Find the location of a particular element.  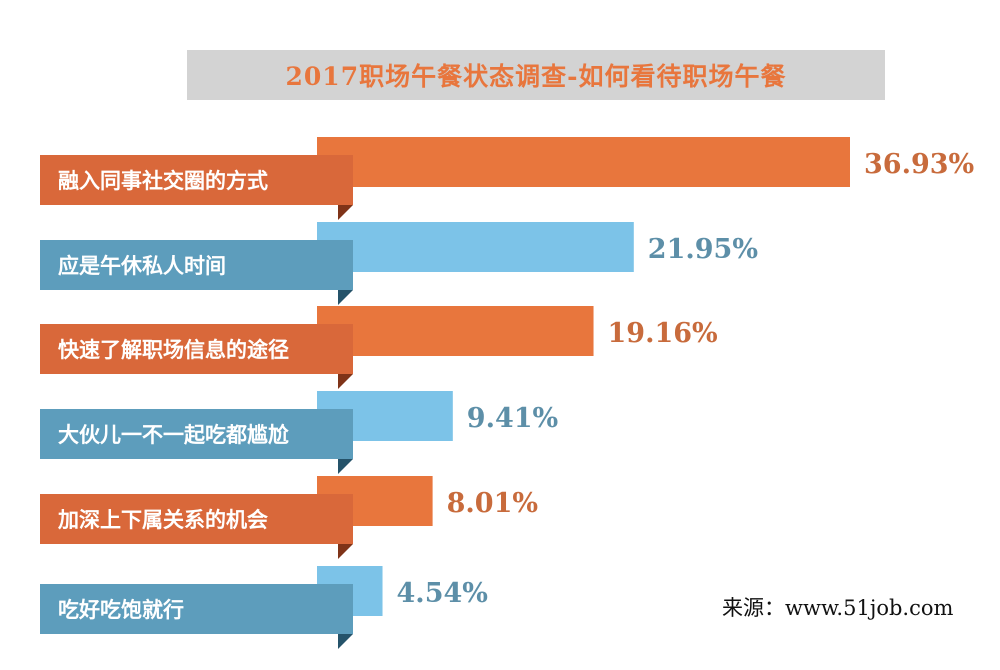

value-label-6: 4.54% is located at coordinates (442, 593).